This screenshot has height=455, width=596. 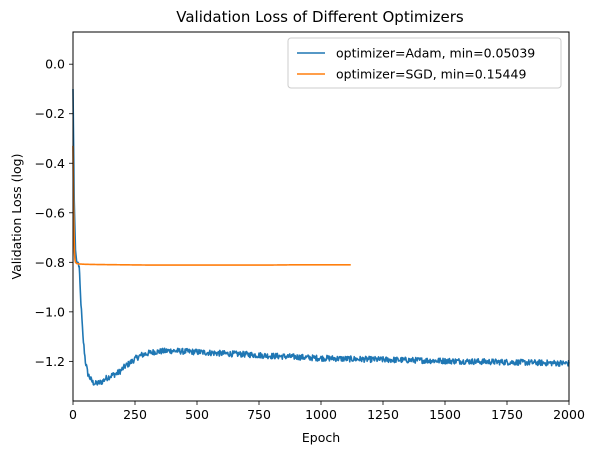 What do you see at coordinates (50, 361) in the screenshot?
I see `y-tick-label: −1.2` at bounding box center [50, 361].